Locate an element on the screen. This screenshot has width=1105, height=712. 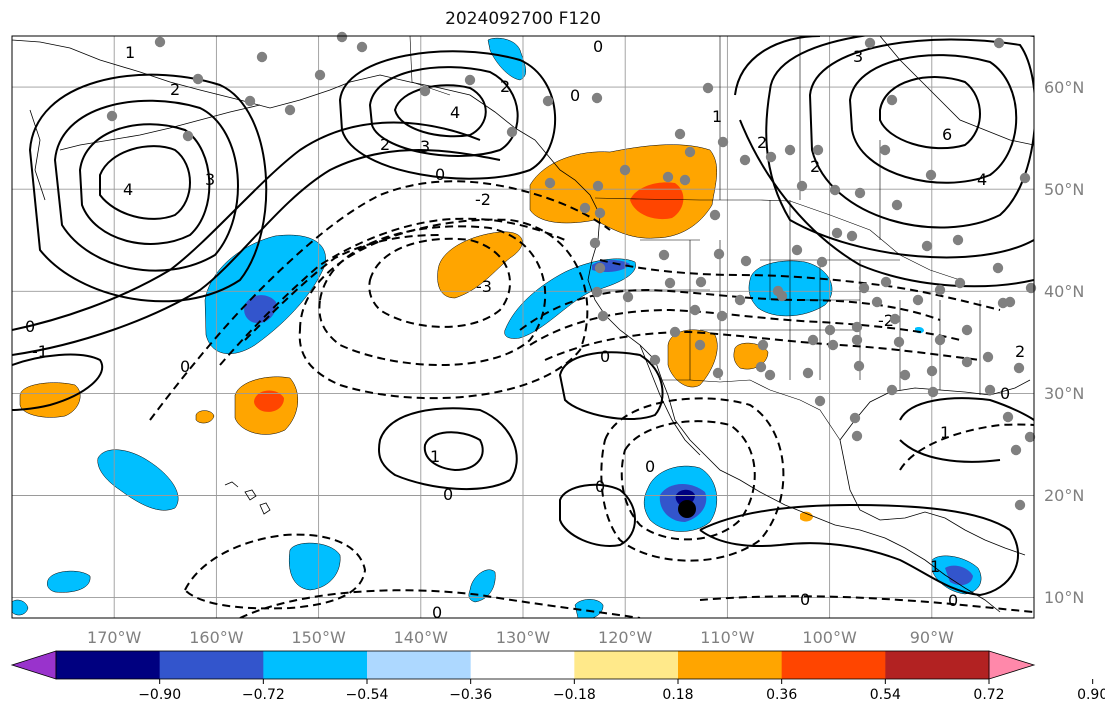
contour-label: 4 is located at coordinates (128, 189).